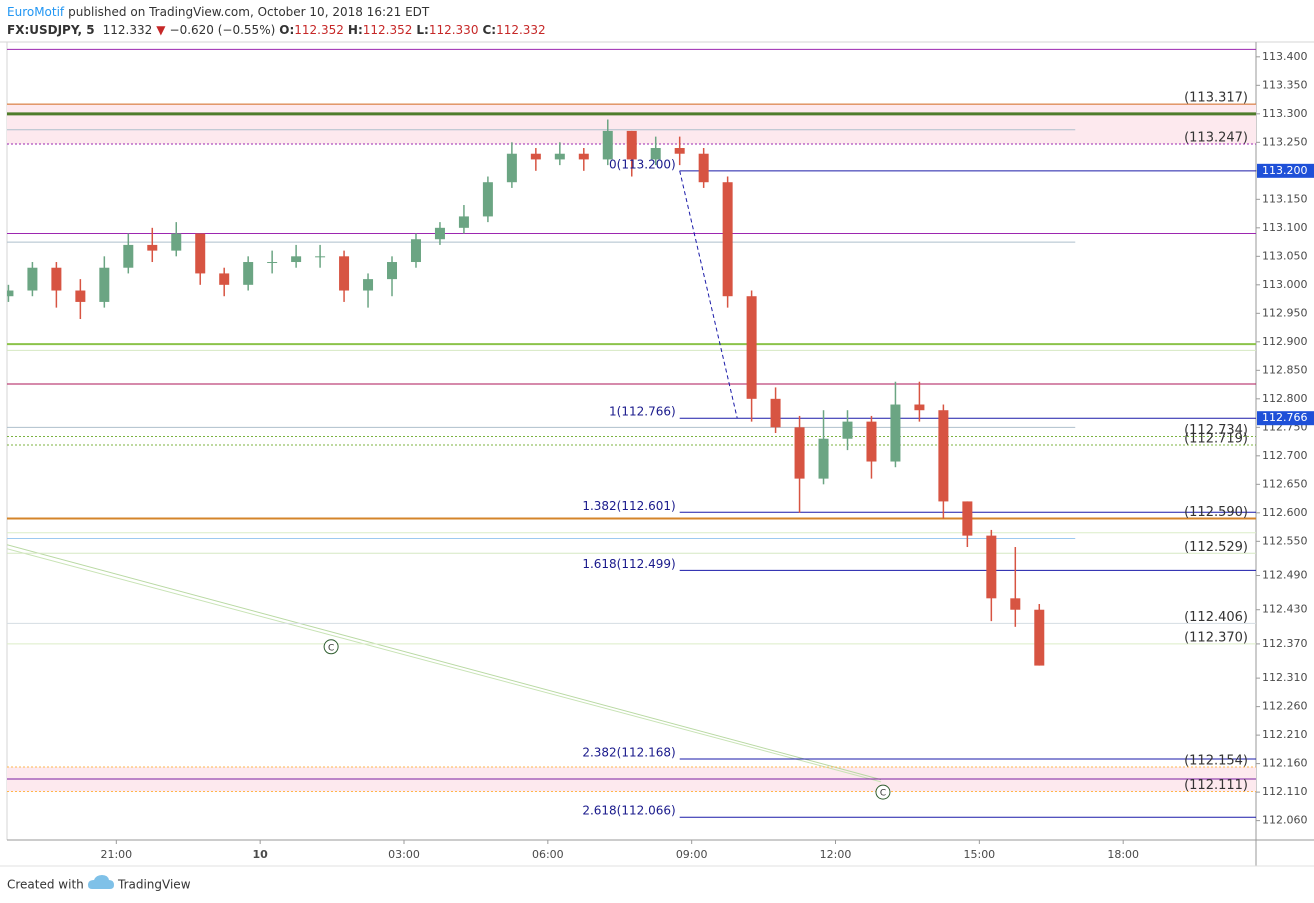 This screenshot has width=1314, height=903. I want to click on ohlc-value: 112.330, so click(454, 30).